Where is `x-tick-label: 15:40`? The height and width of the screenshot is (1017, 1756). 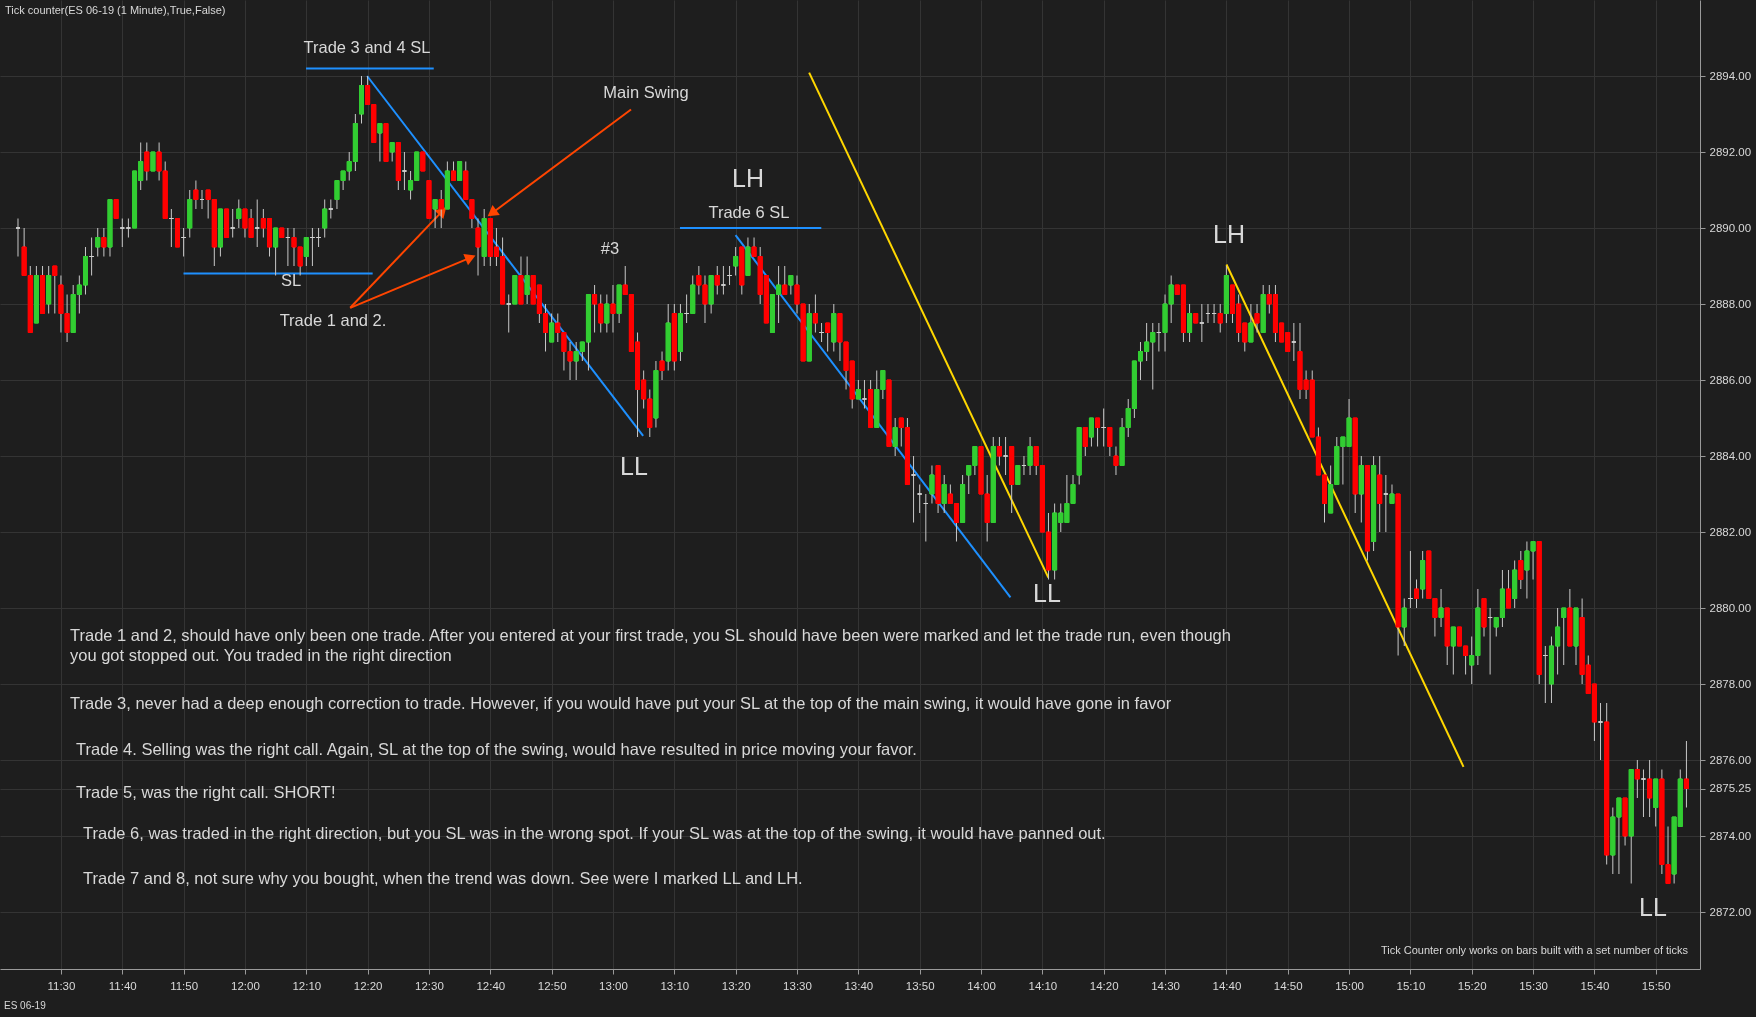
x-tick-label: 15:40 is located at coordinates (1595, 985).